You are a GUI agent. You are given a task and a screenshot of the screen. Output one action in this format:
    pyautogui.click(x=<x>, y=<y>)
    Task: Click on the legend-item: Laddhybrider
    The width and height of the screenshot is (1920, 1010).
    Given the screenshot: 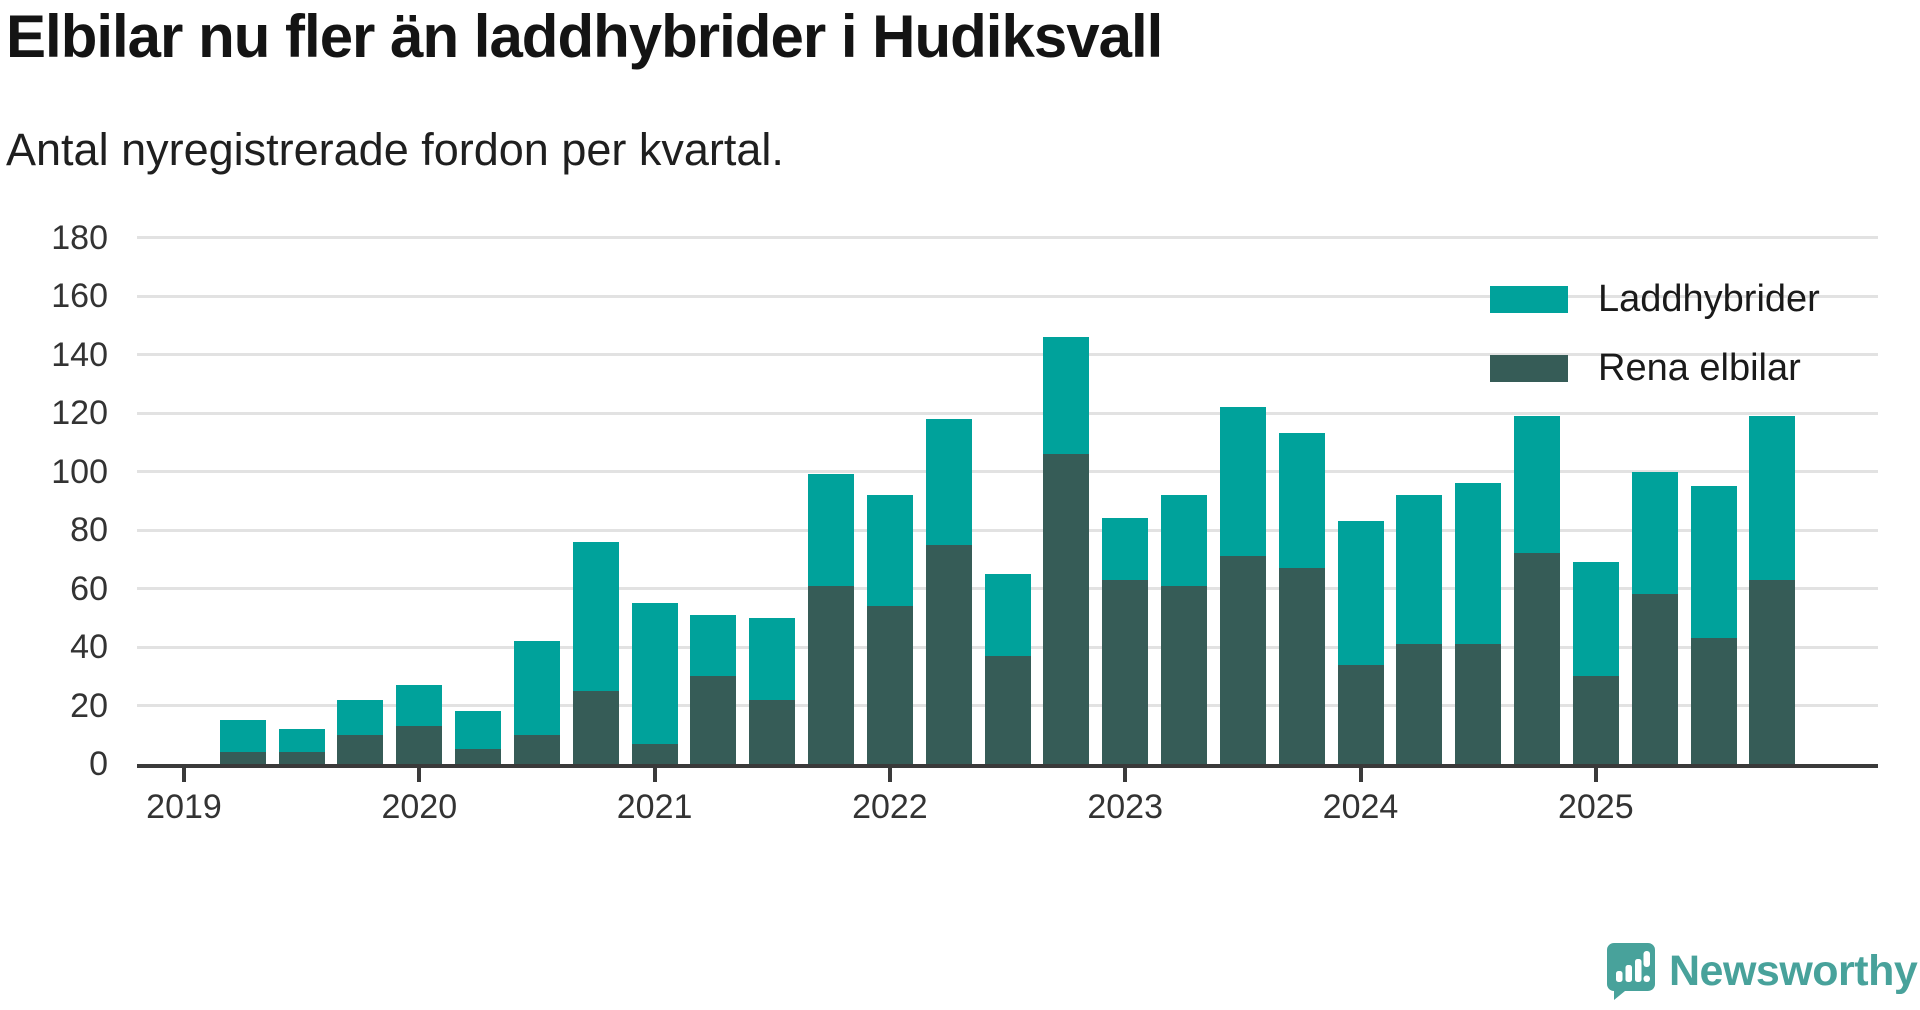 What is the action you would take?
    pyautogui.click(x=1655, y=299)
    